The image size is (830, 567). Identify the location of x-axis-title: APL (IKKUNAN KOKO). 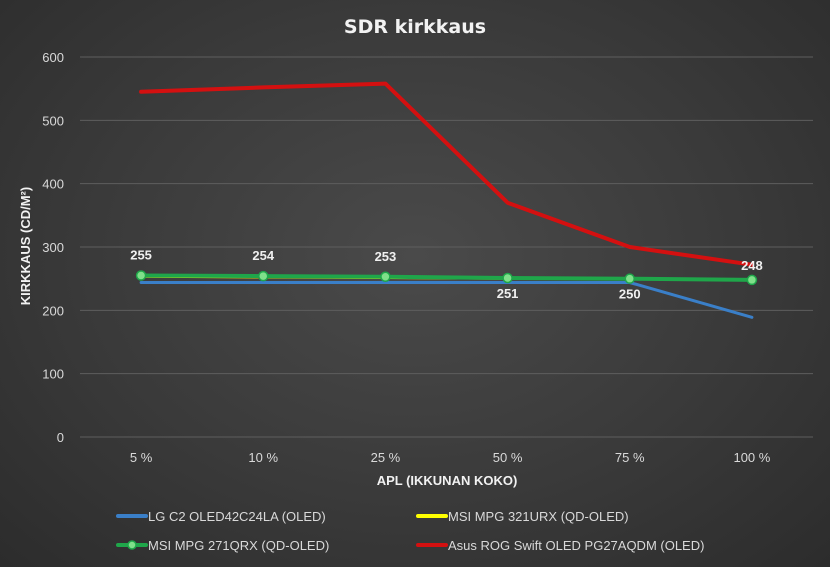
(447, 480).